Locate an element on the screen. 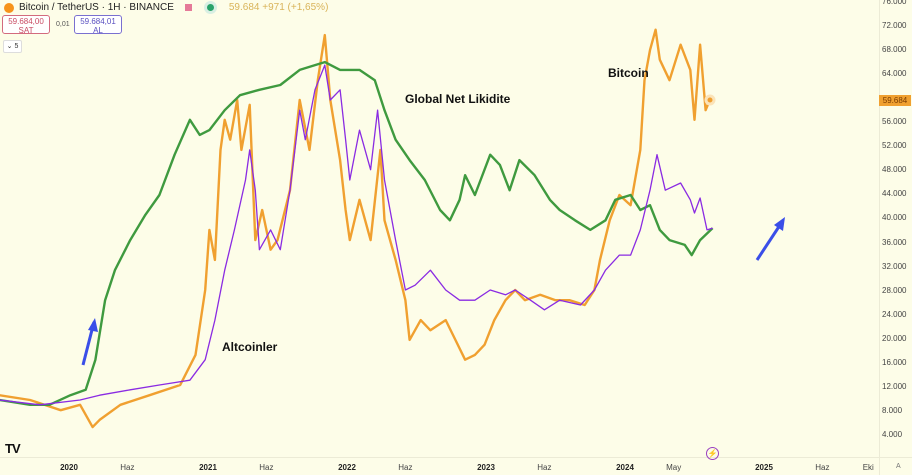 The width and height of the screenshot is (912, 475). x-tick-label: 2021 is located at coordinates (208, 467).